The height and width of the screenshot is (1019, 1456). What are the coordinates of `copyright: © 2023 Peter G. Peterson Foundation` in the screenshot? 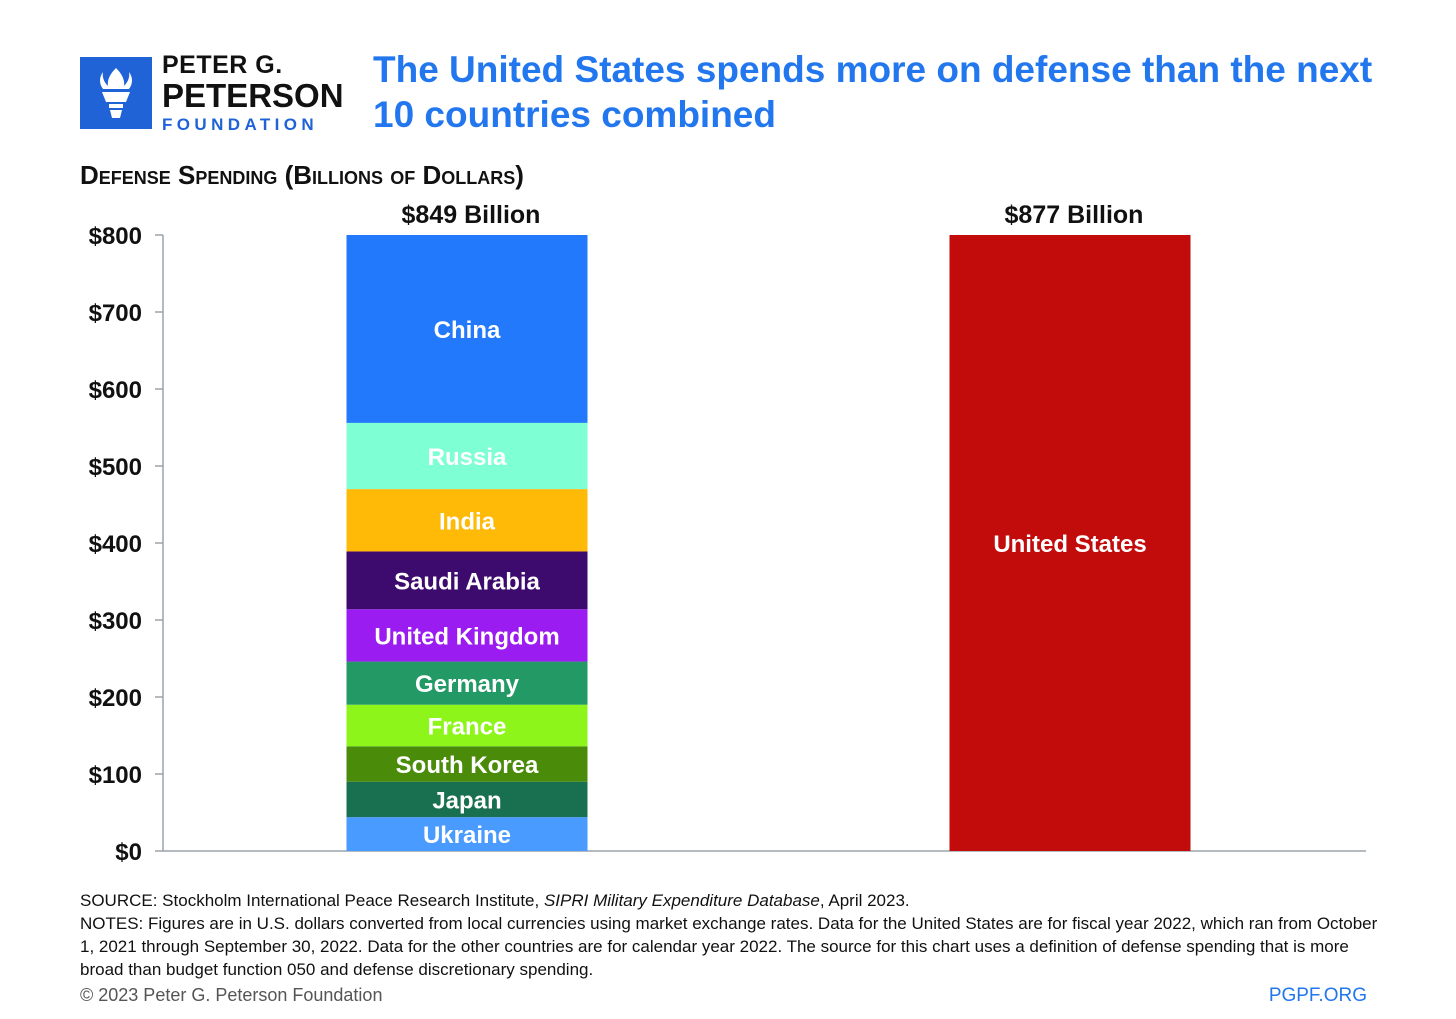 It's located at (231, 995).